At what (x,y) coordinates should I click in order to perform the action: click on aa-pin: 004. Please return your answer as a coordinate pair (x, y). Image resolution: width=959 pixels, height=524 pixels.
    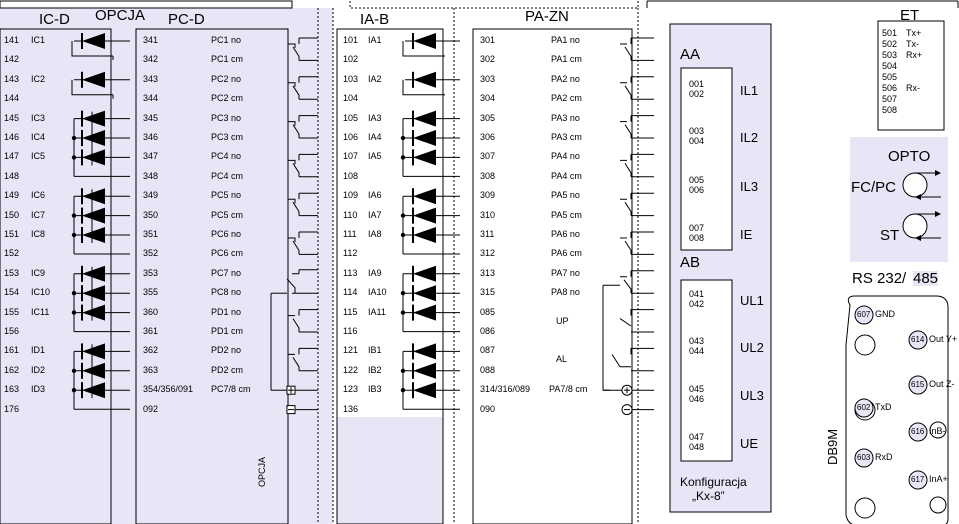
    Looking at the image, I should click on (697, 141).